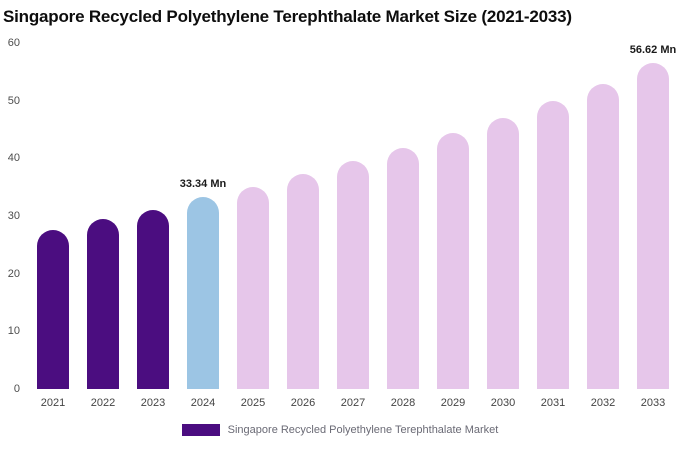 The image size is (680, 450). What do you see at coordinates (203, 292) in the screenshot?
I see `bar-2024` at bounding box center [203, 292].